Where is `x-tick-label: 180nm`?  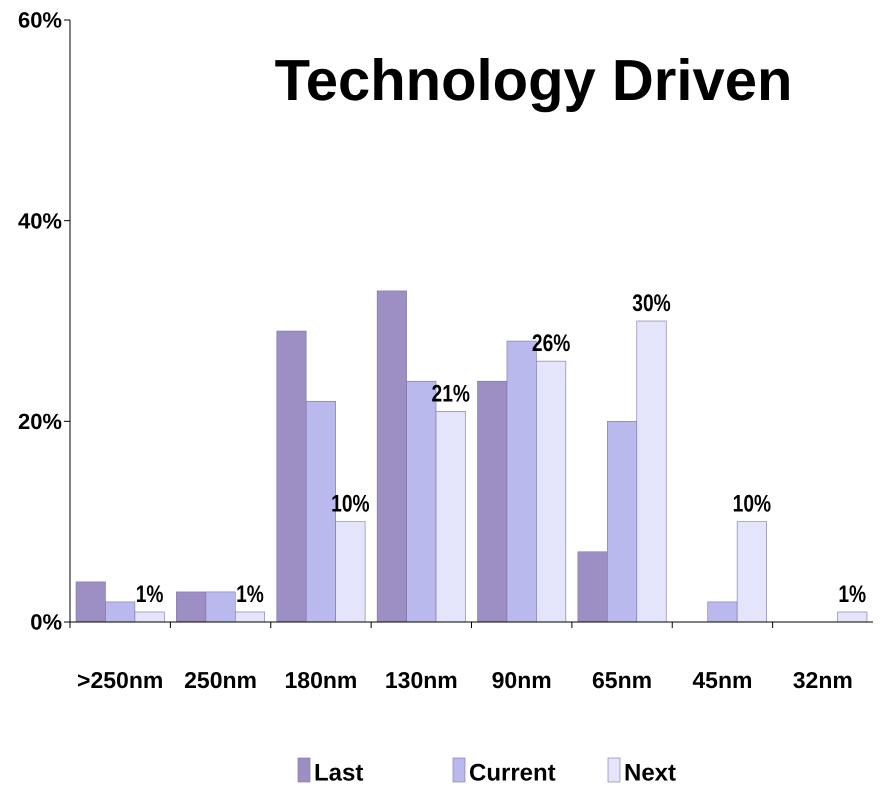
x-tick-label: 180nm is located at coordinates (321, 680).